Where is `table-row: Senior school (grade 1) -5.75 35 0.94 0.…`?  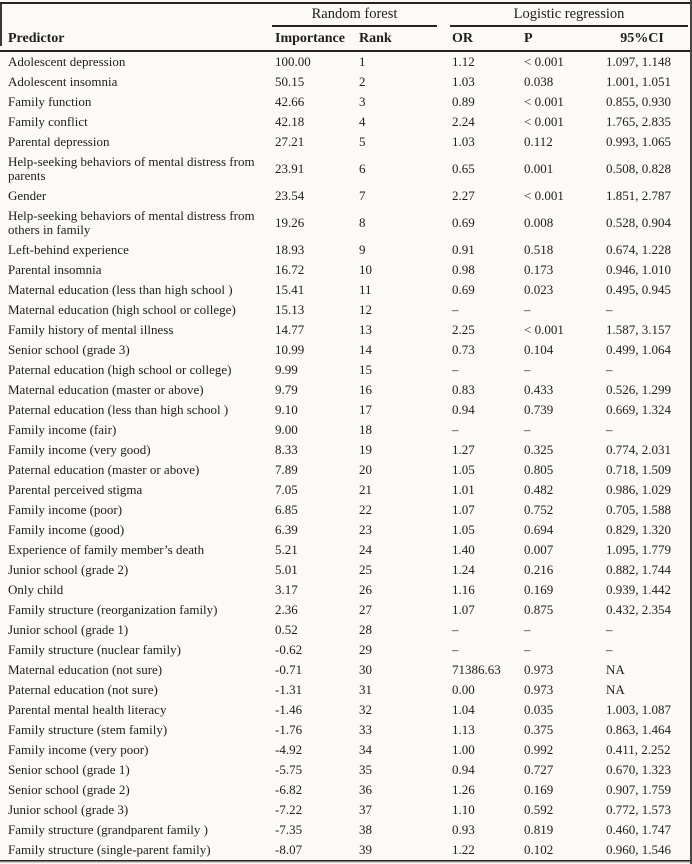
table-row: Senior school (grade 1) -5.75 35 0.94 0.… is located at coordinates (345, 770).